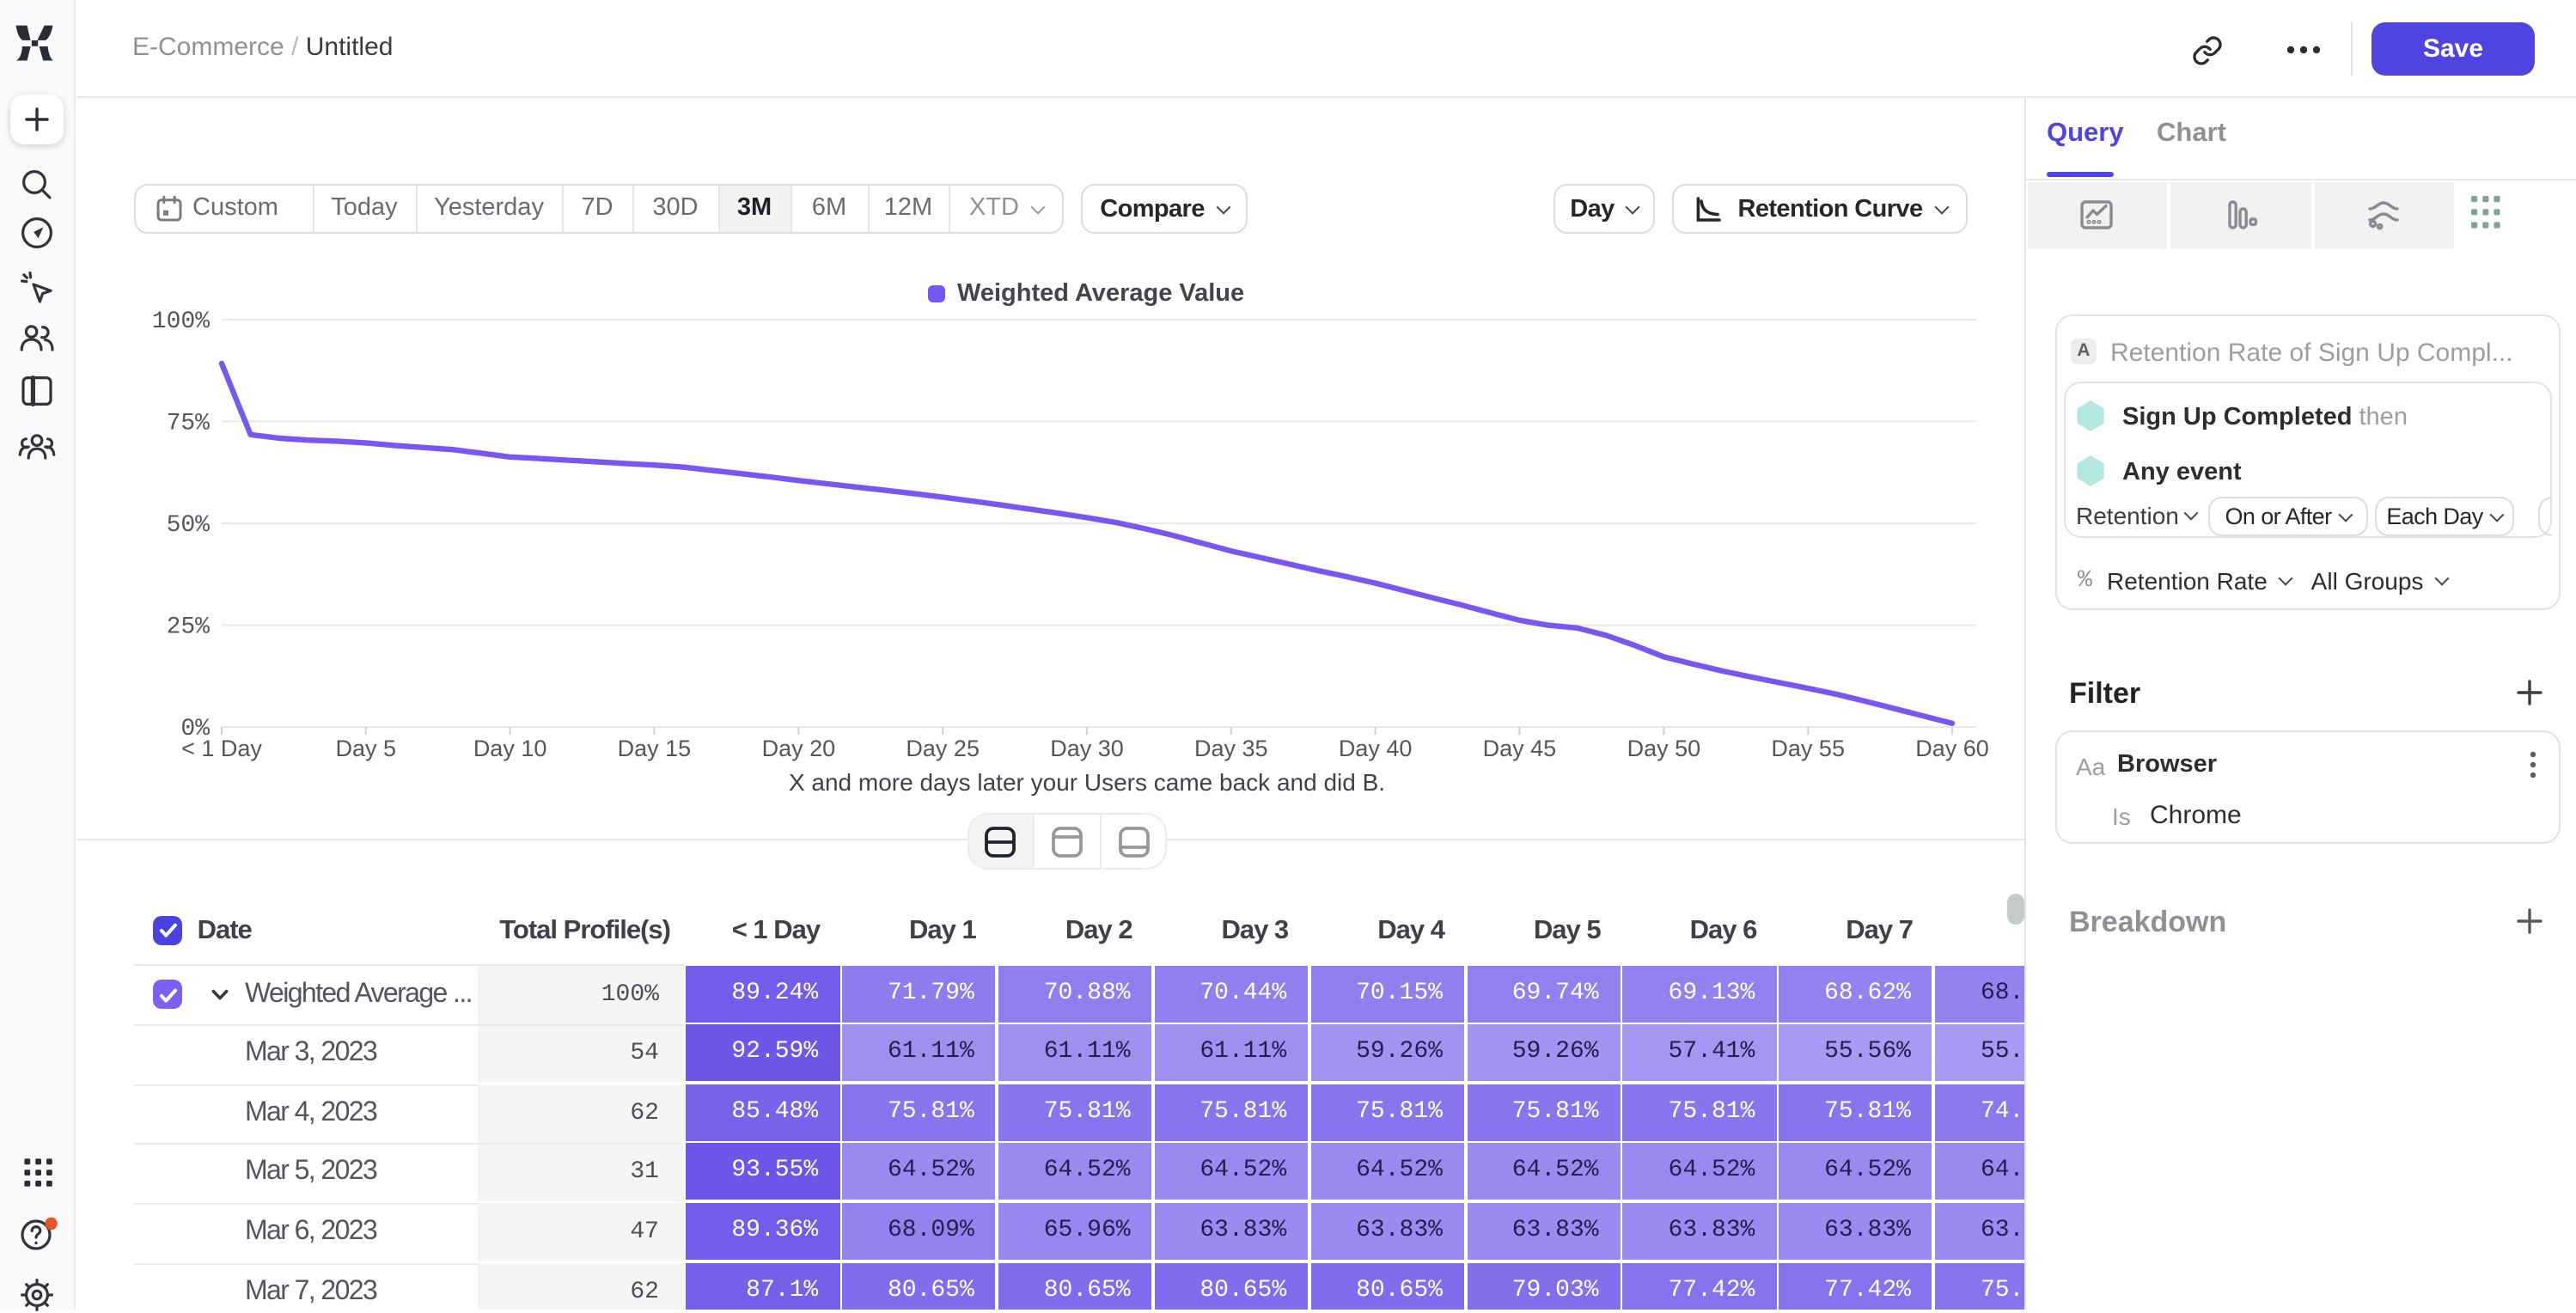 Image resolution: width=2576 pixels, height=1313 pixels. I want to click on svg-text: Day 30, so click(1087, 748).